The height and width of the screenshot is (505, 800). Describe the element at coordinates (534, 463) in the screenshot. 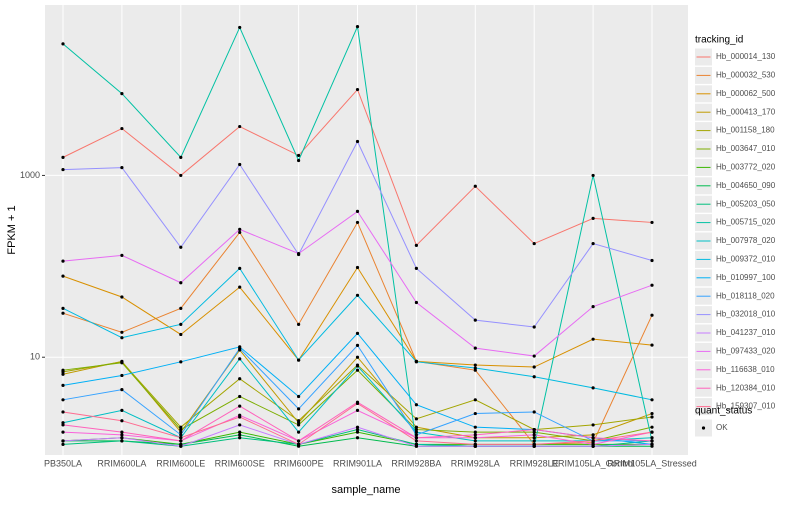

I see `x-tick-label: RRIM928LE` at that location.